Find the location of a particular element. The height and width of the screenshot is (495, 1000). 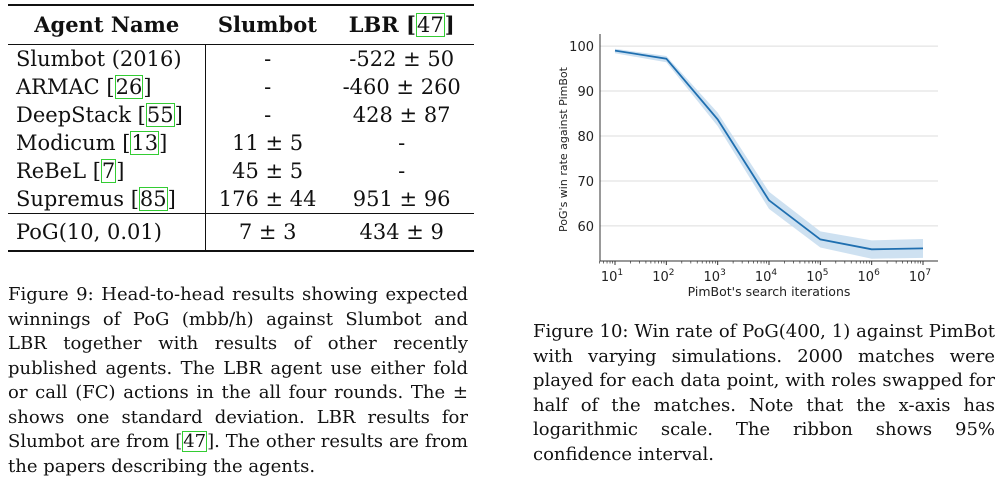

citation-link: 7 is located at coordinates (108, 171).